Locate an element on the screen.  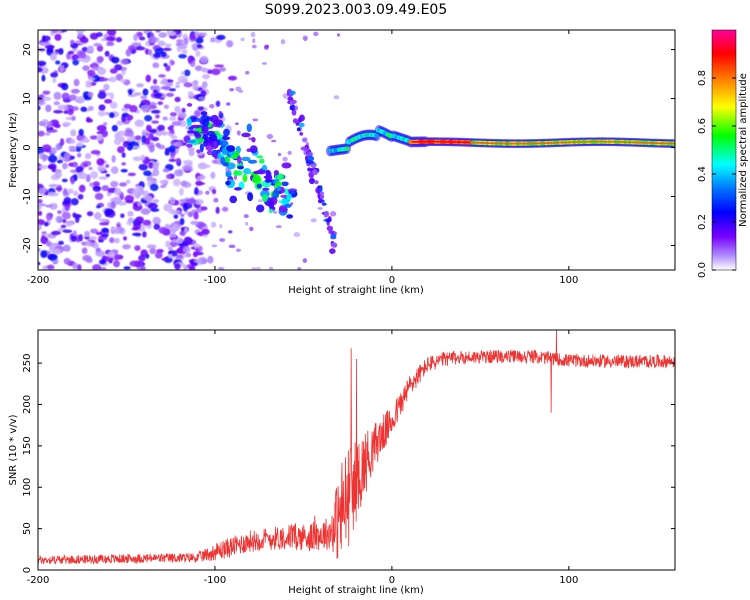
y-tick-label: 0 is located at coordinates (27, 147).